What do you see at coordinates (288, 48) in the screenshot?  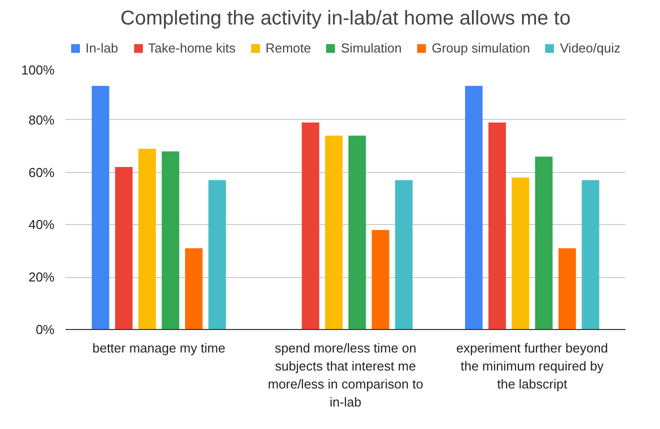 I see `legend-label: Remote` at bounding box center [288, 48].